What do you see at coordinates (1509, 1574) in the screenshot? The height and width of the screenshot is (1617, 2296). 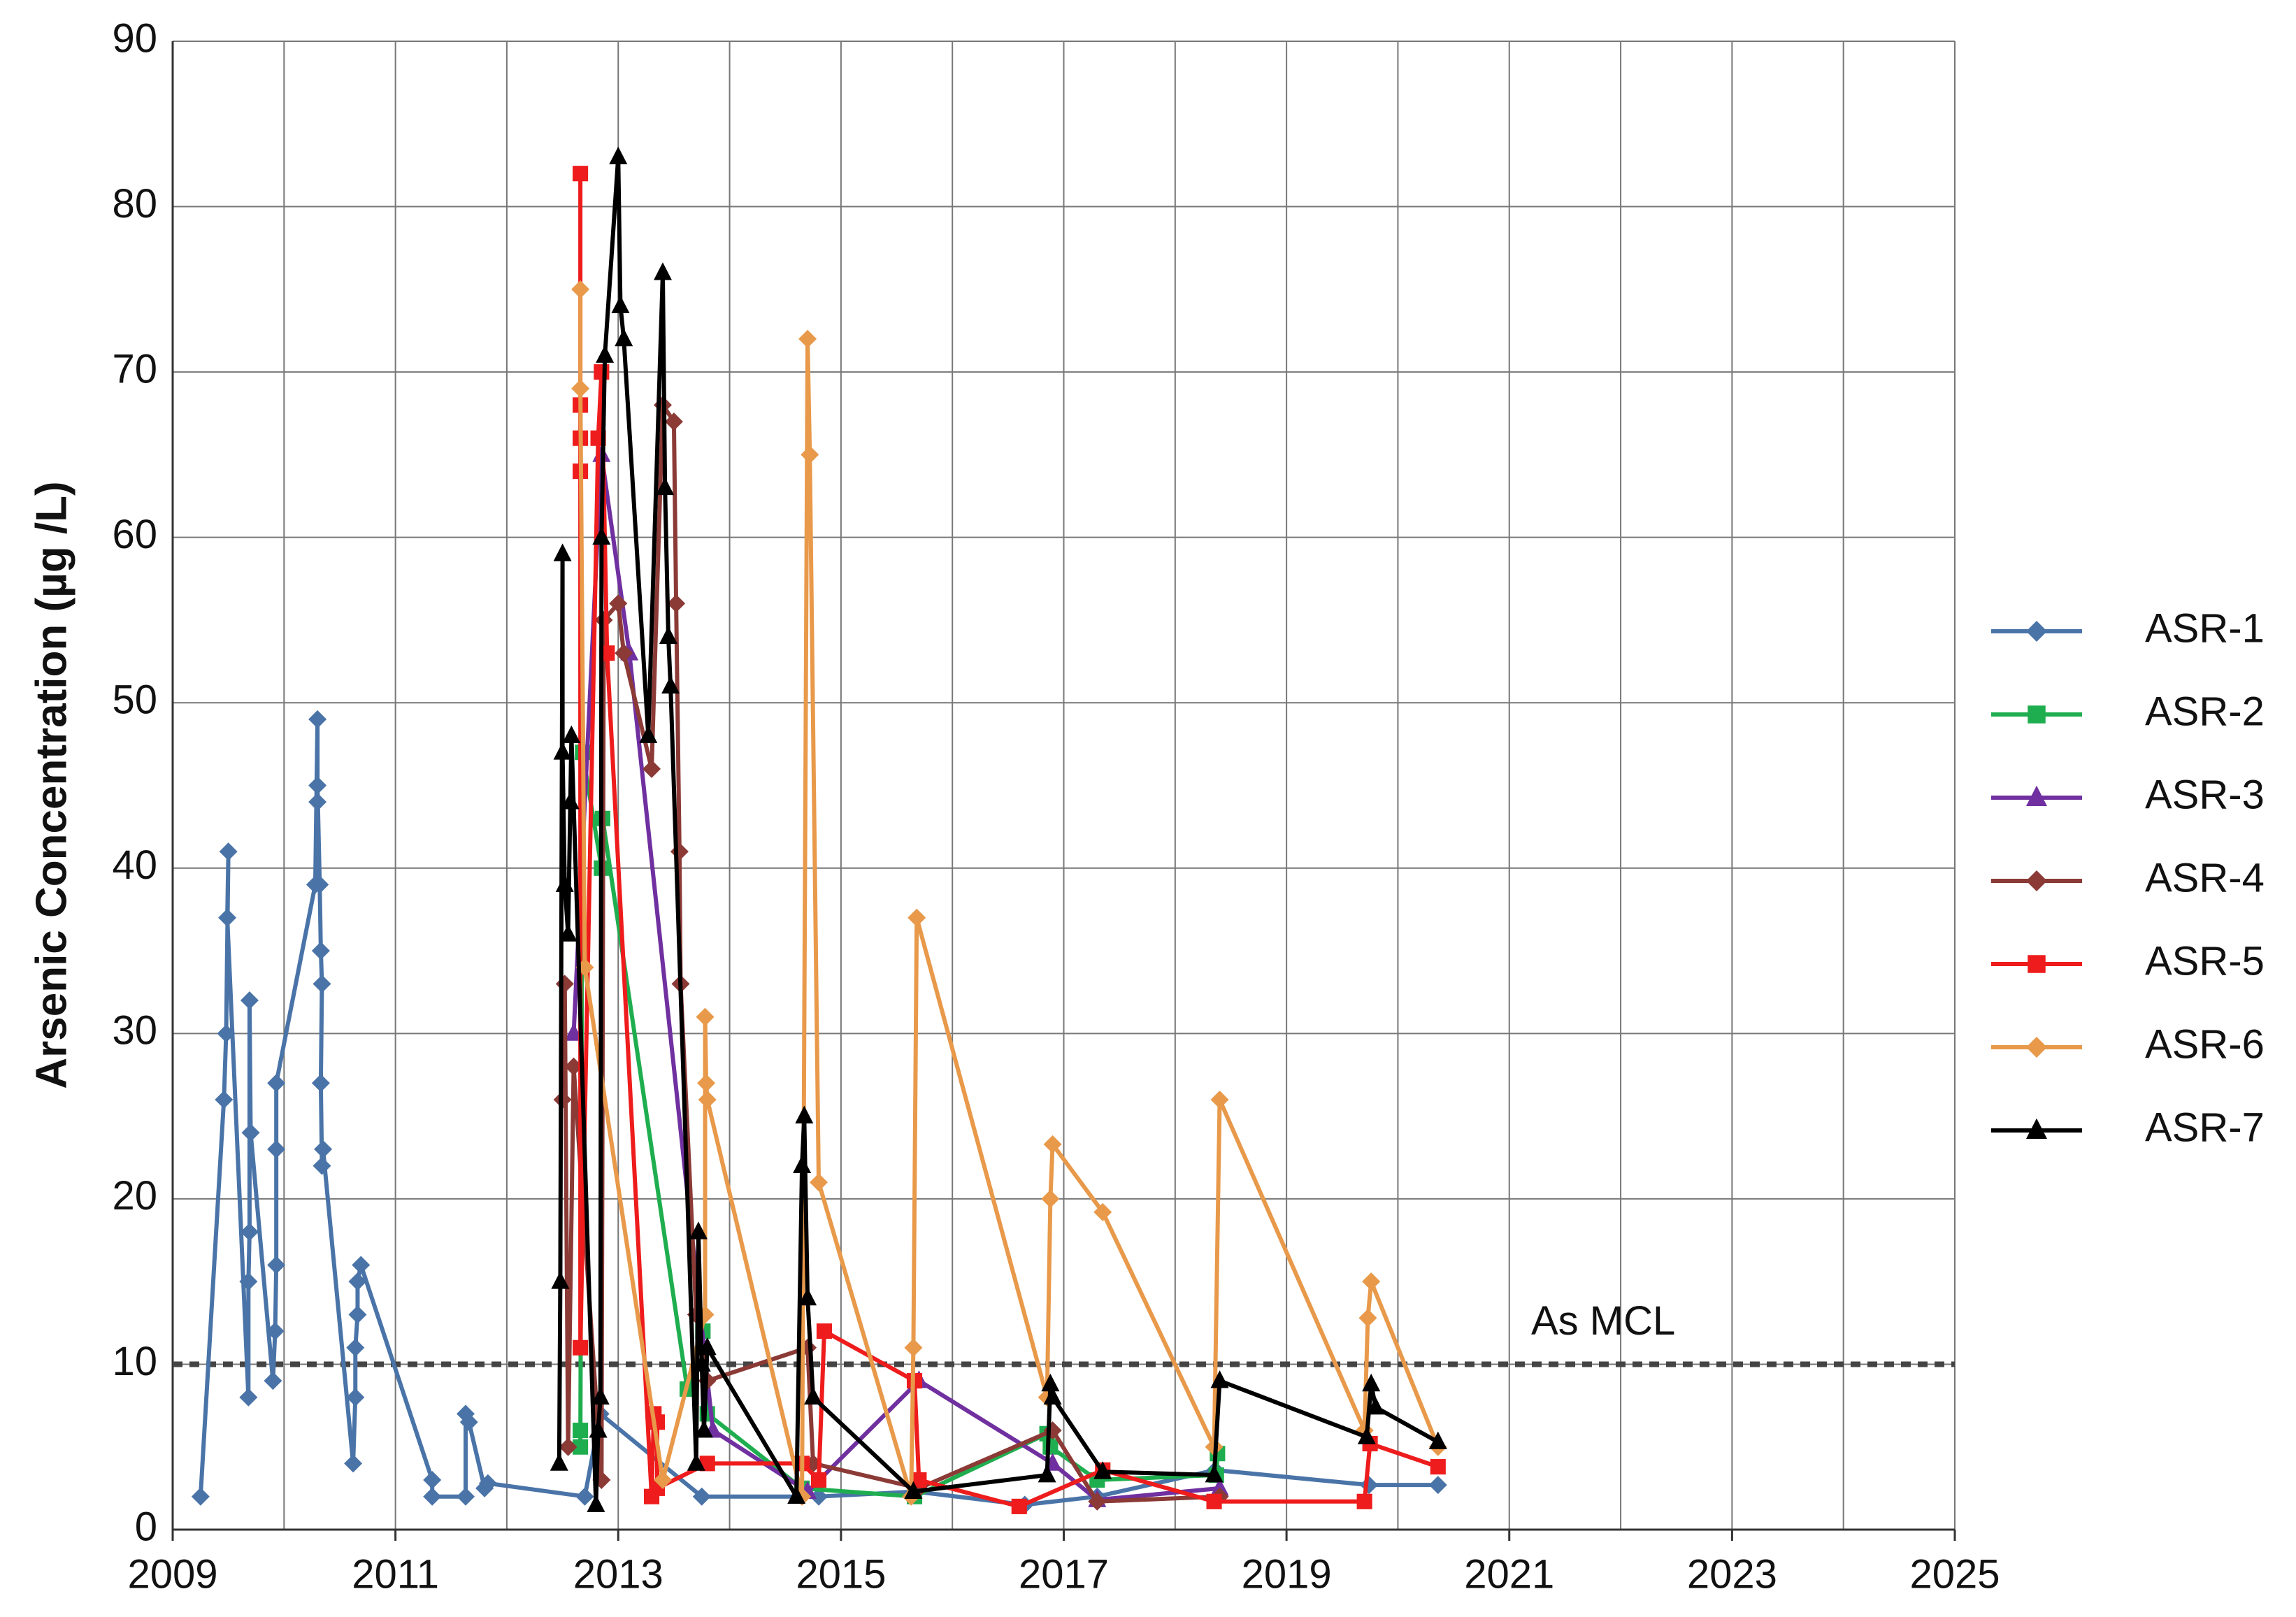 I see `x-tick-label: 2021` at bounding box center [1509, 1574].